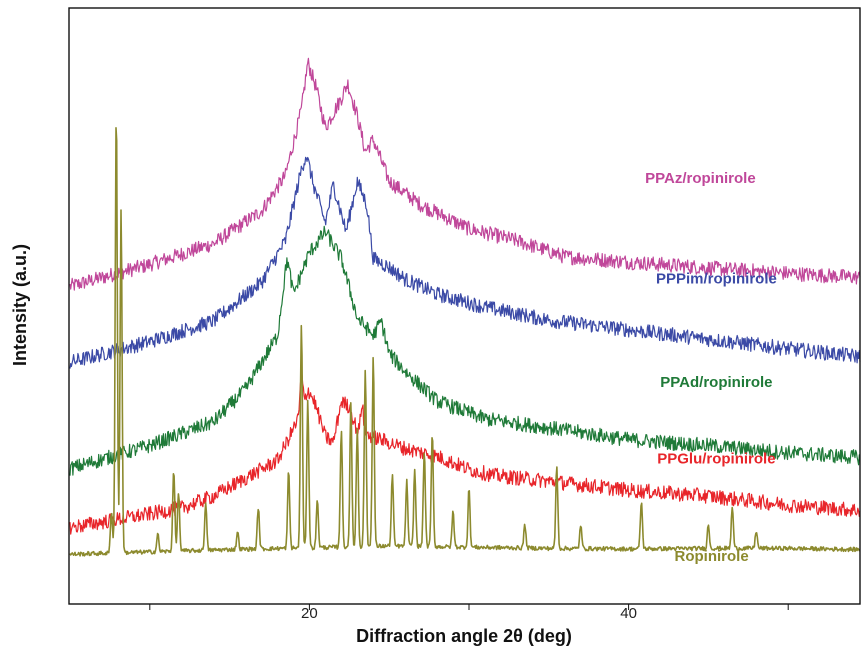  I want to click on y-axis-title: Intensity (a.u.), so click(20, 305).